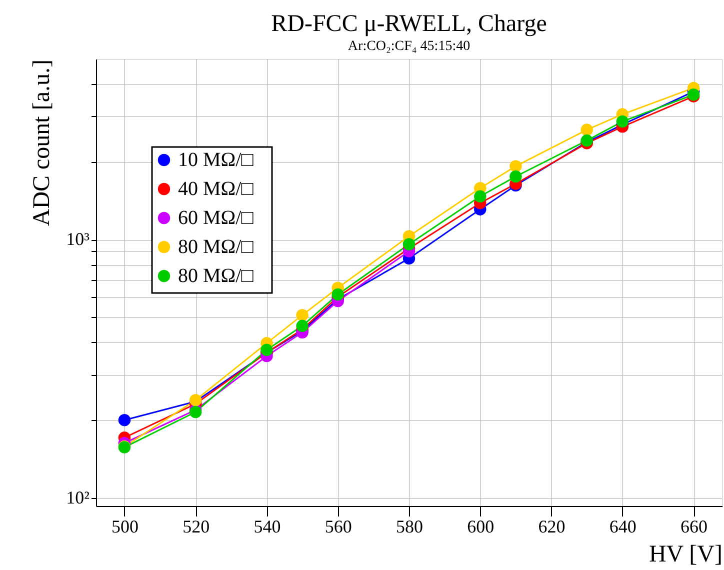 The height and width of the screenshot is (570, 724). What do you see at coordinates (78, 239) in the screenshot?
I see `y-tick-label: 10³` at bounding box center [78, 239].